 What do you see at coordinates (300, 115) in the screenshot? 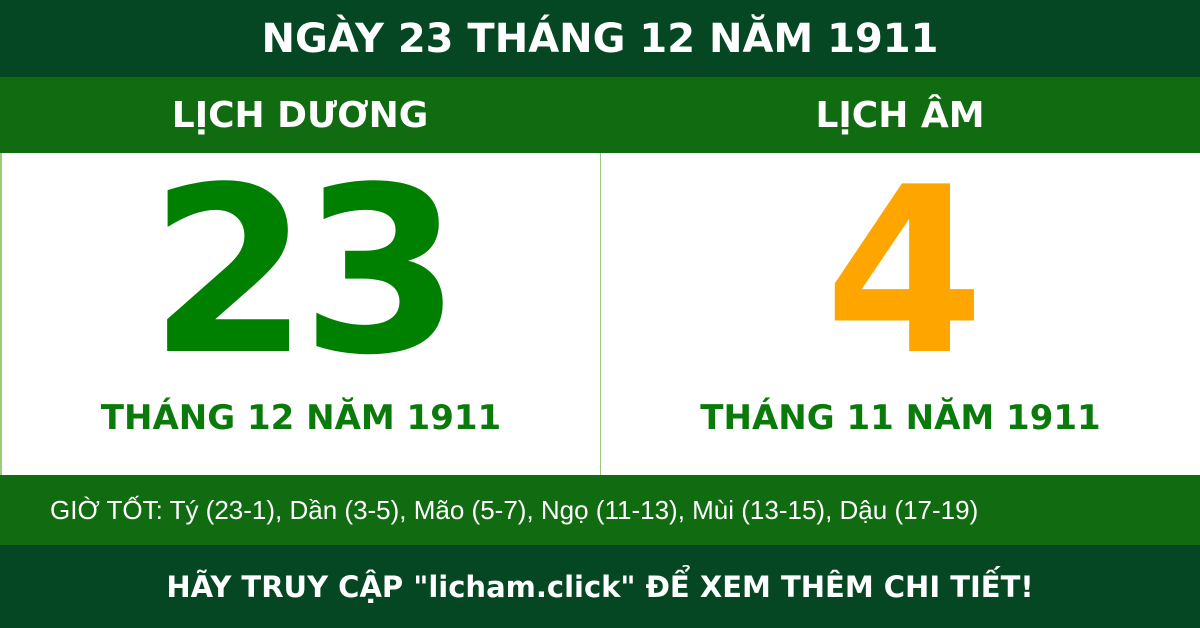
I see `solar-calendar-label: LỊCH DƯƠNG` at bounding box center [300, 115].